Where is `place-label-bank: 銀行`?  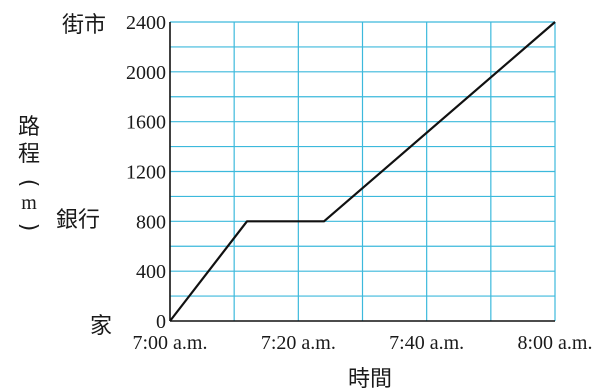
place-label-bank: 銀行 is located at coordinates (78, 220).